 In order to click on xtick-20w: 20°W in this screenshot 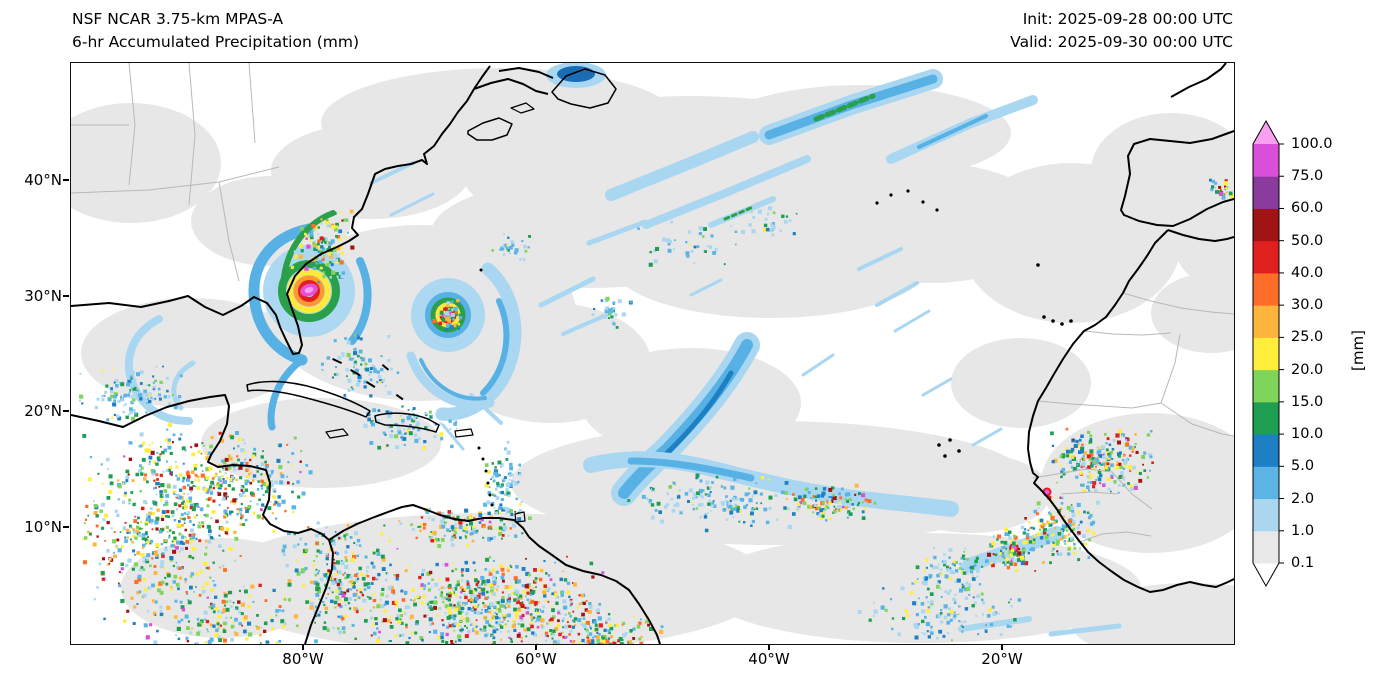, I will do `click(1002, 659)`.